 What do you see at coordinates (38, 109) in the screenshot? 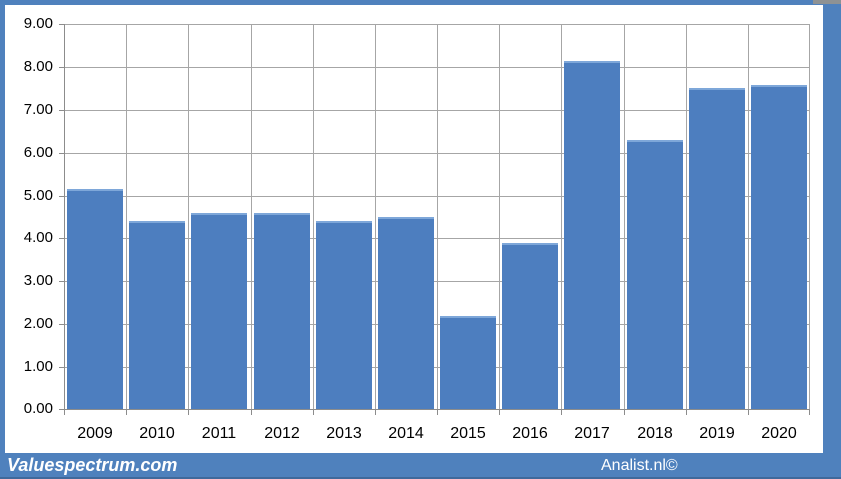
I see `y-axis-label: 7.00` at bounding box center [38, 109].